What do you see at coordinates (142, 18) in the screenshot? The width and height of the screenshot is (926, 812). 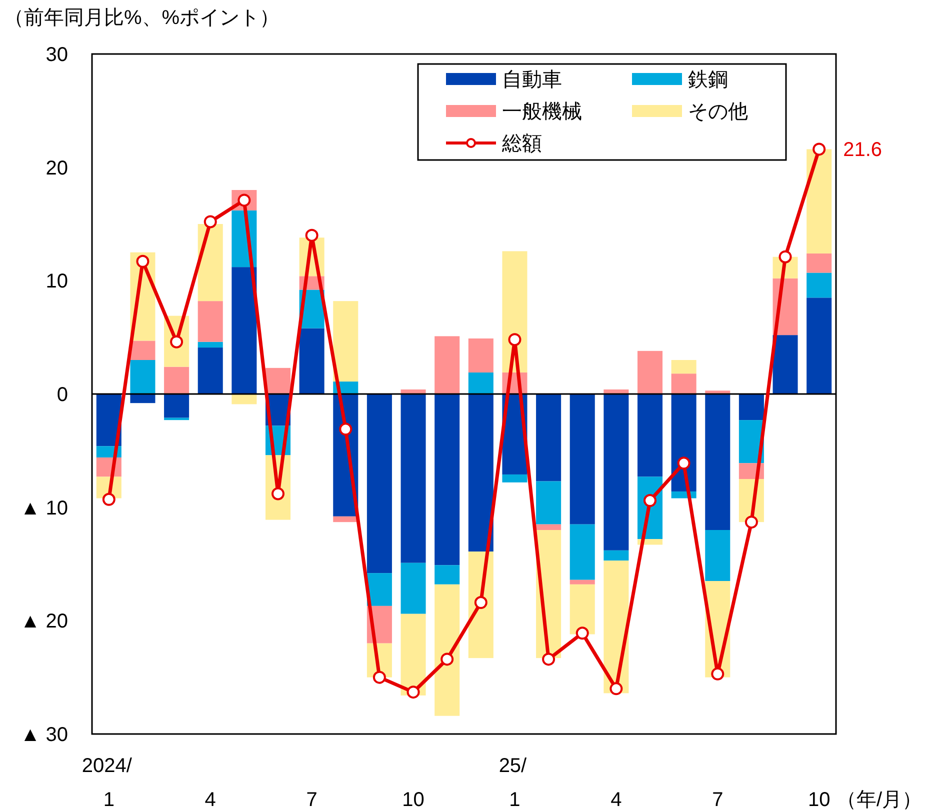 I see `y-axis-title: （前年同月比%、%ポイント）` at bounding box center [142, 18].